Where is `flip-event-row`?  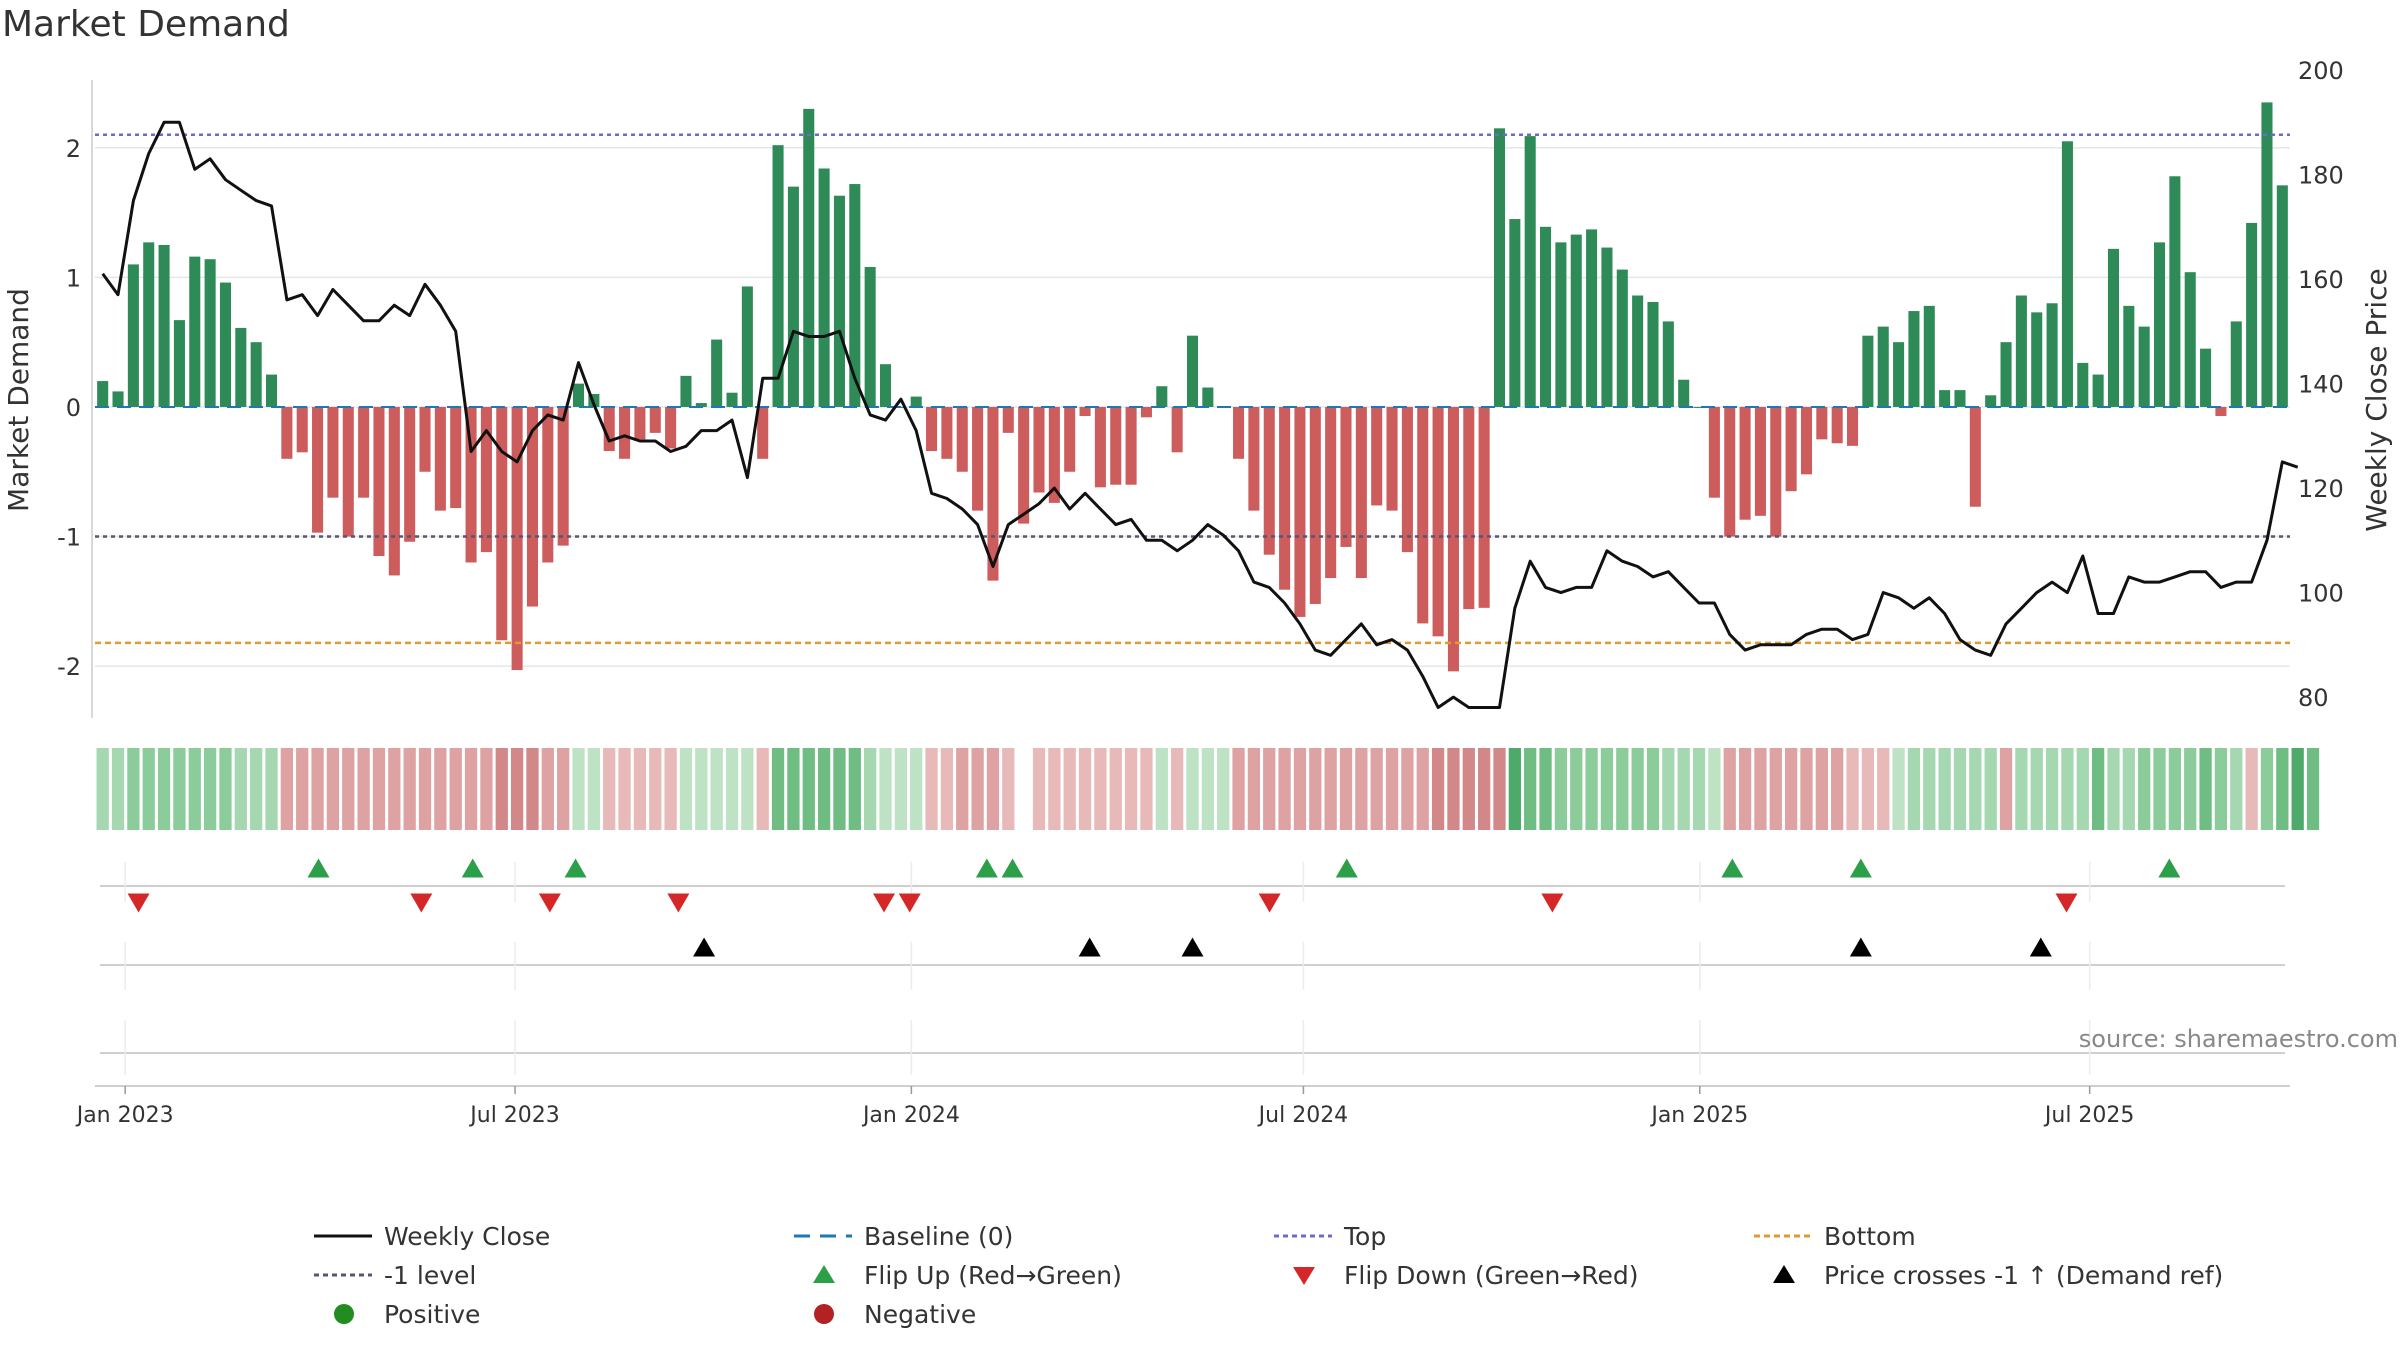
flip-event-row is located at coordinates (1192, 885).